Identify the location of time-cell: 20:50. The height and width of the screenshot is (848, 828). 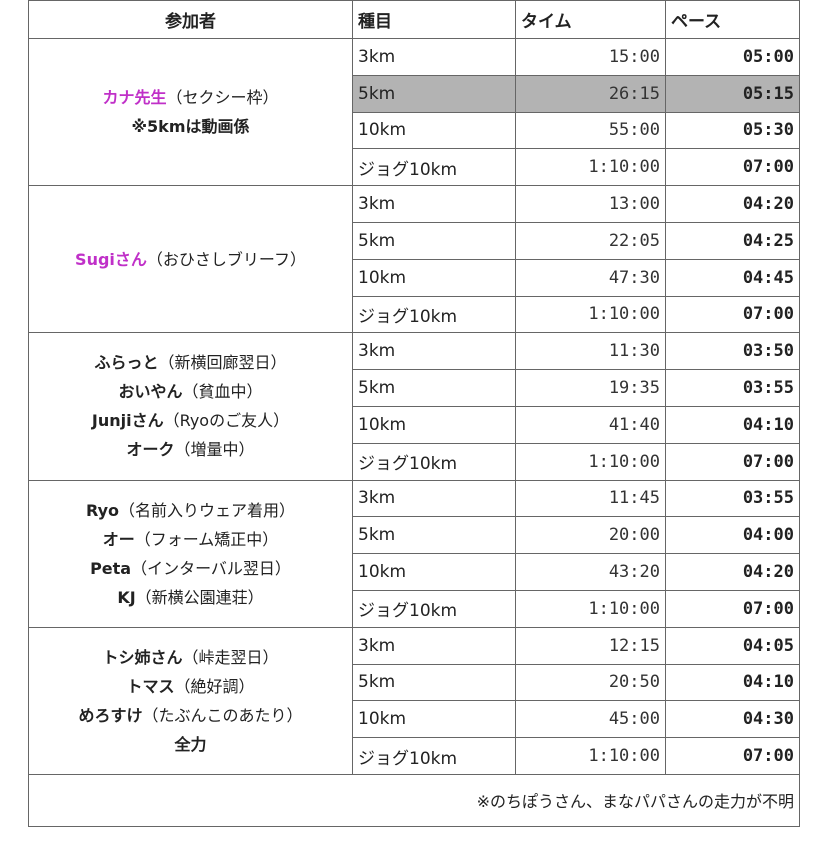
(590, 682).